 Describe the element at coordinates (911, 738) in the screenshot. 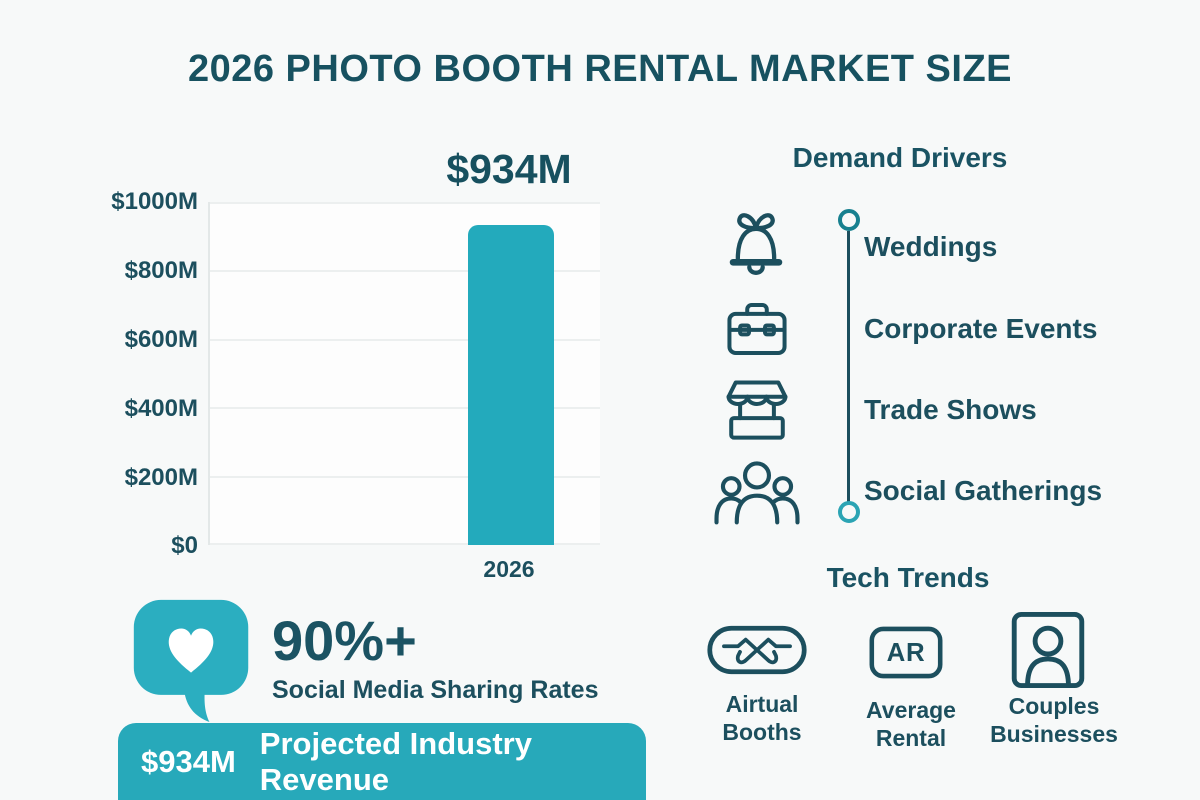

I see `tech-trend-label-line2: Rental` at that location.